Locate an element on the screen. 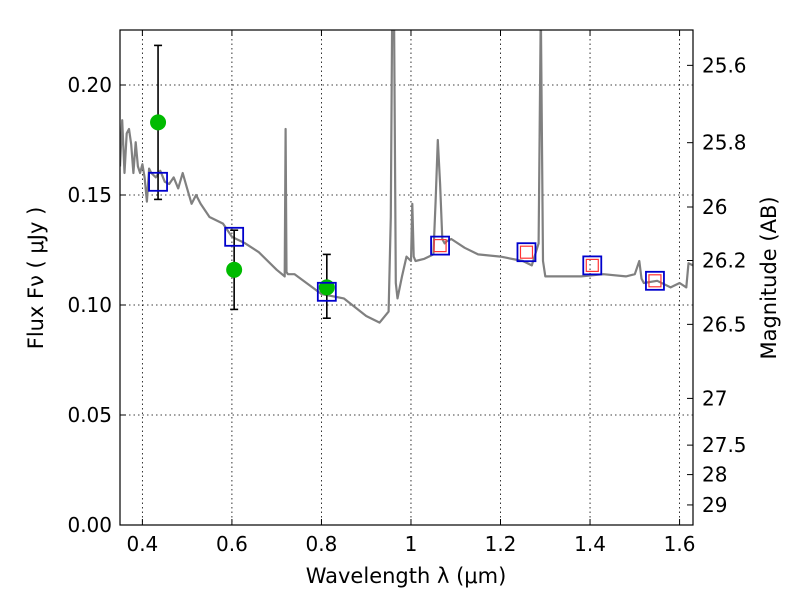 The width and height of the screenshot is (800, 600). x-axis-label: Wavelength λ (μm) is located at coordinates (406, 576).